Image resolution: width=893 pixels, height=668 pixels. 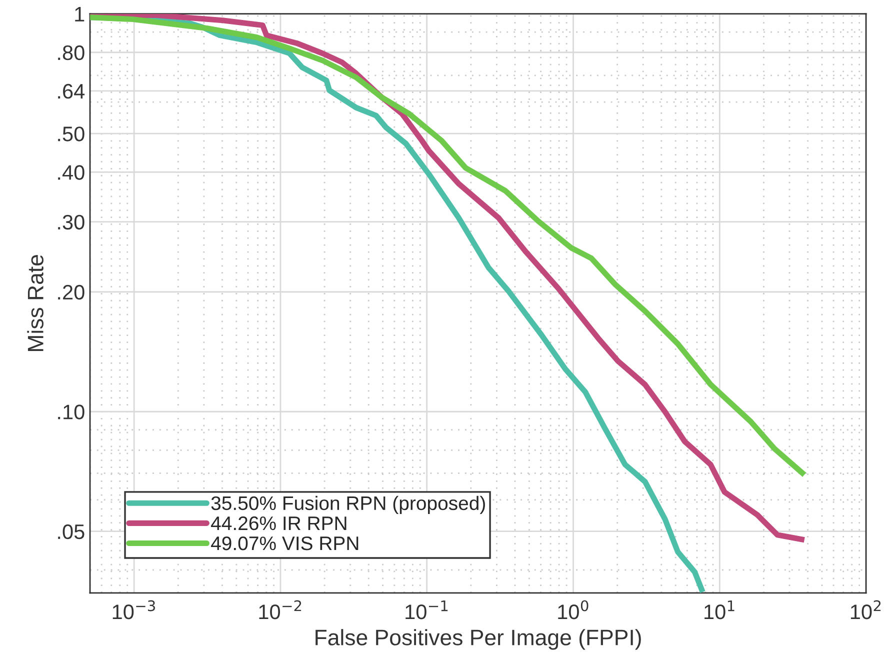 I want to click on y-axis-title: Miss Rate, so click(x=35, y=303).